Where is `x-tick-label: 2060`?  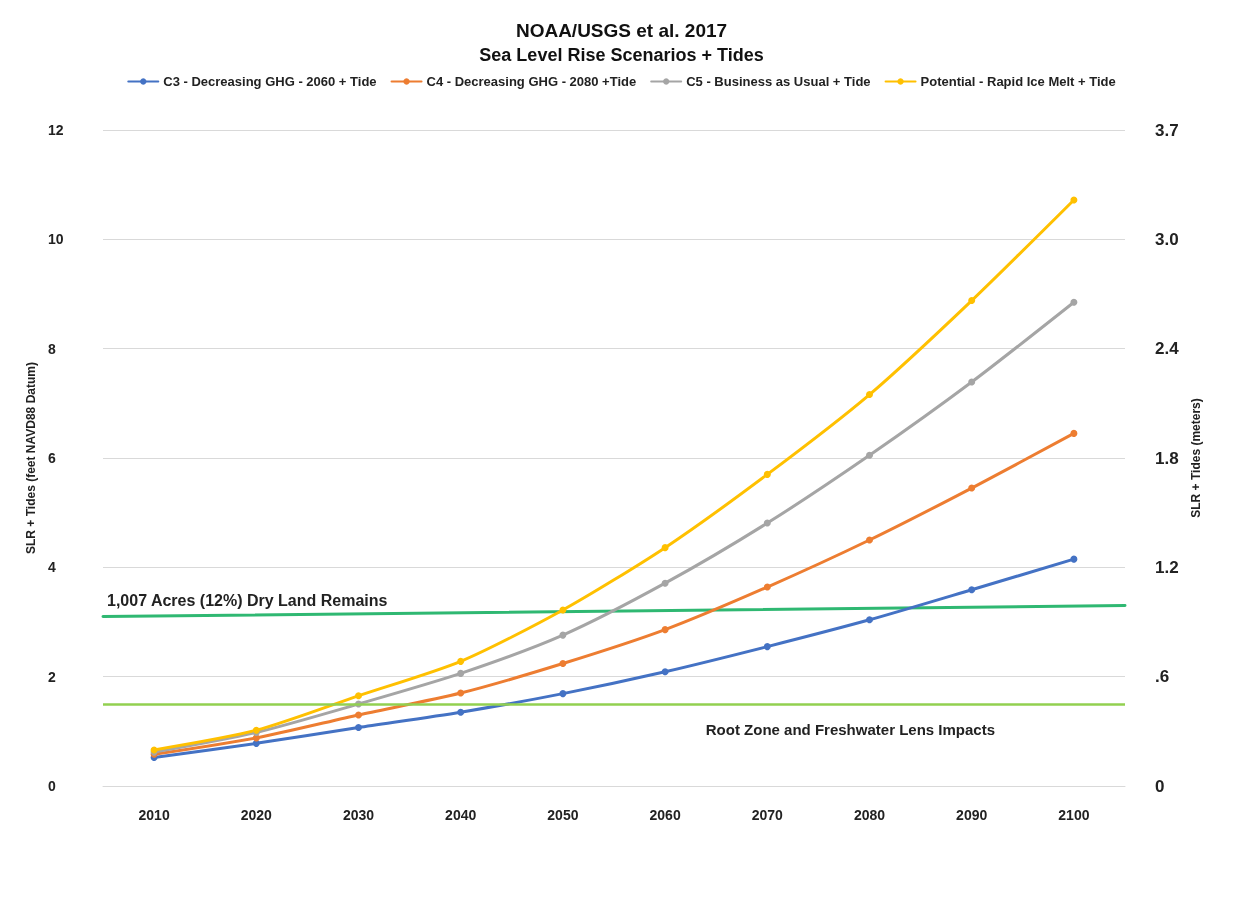
x-tick-label: 2060 is located at coordinates (665, 815).